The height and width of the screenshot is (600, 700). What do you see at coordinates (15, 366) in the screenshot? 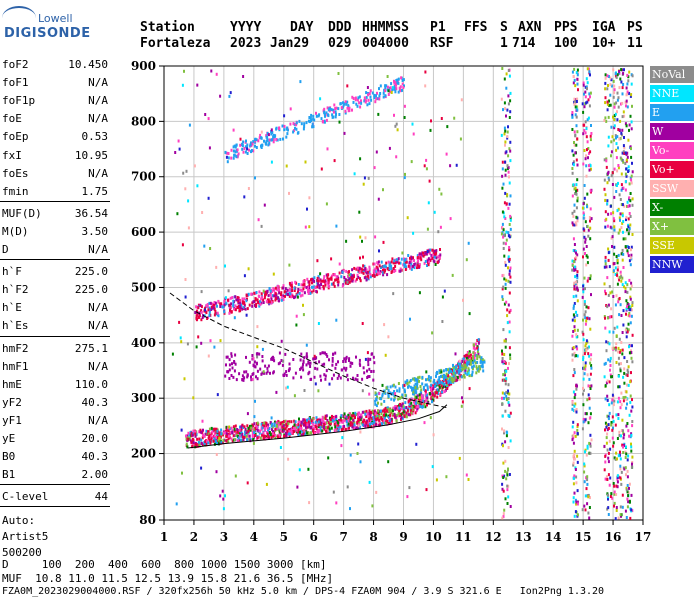
I see `parameter-name: hmF1` at bounding box center [15, 366].